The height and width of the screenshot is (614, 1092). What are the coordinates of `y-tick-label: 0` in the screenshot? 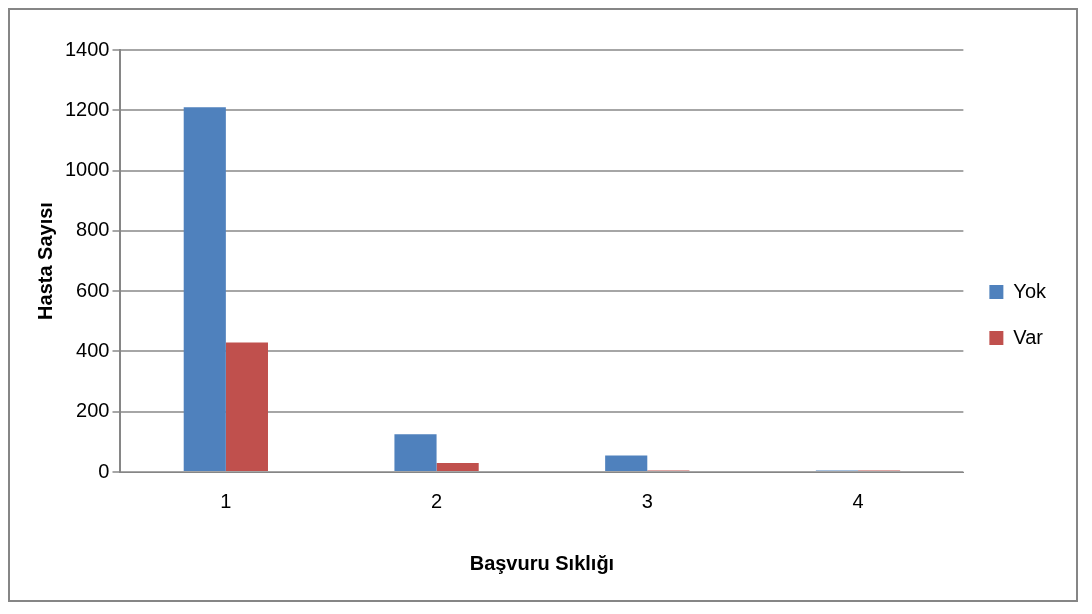 It's located at (104, 470).